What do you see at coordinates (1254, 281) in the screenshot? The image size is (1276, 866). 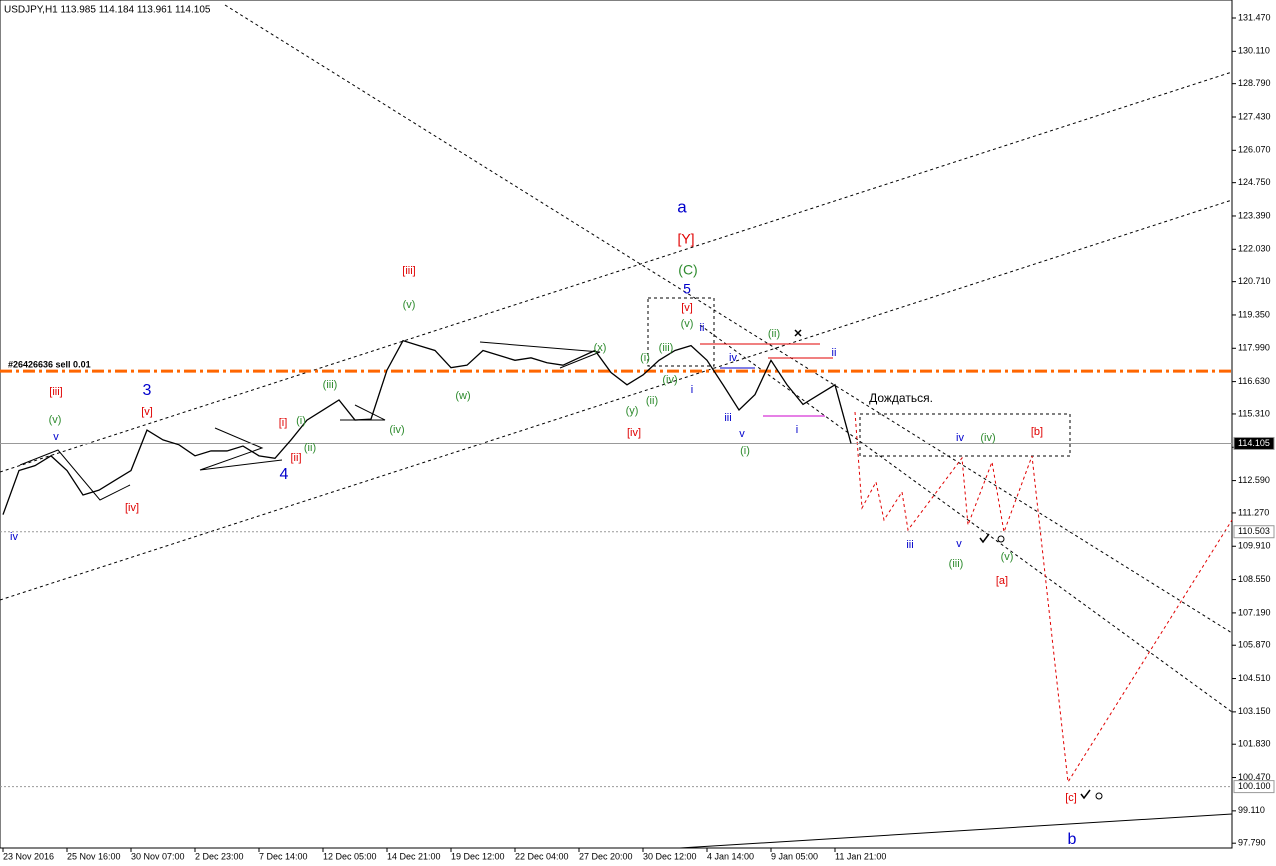 I see `y-tick-label: 120.710` at bounding box center [1254, 281].